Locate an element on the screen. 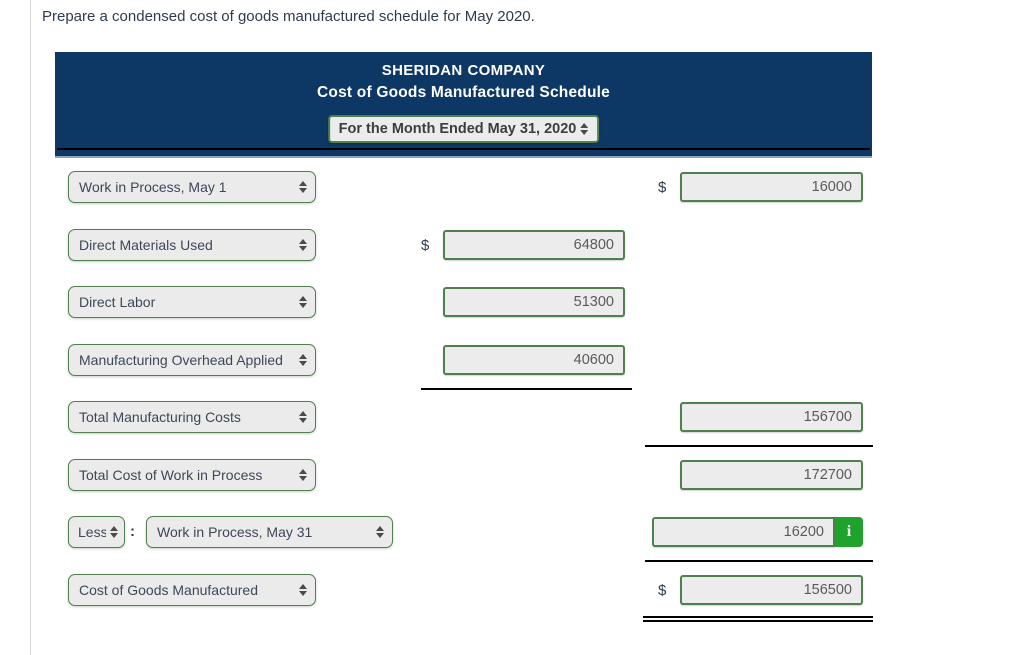 This screenshot has height=655, width=1024. account-select-row2: Direct Materials Used is located at coordinates (192, 245).